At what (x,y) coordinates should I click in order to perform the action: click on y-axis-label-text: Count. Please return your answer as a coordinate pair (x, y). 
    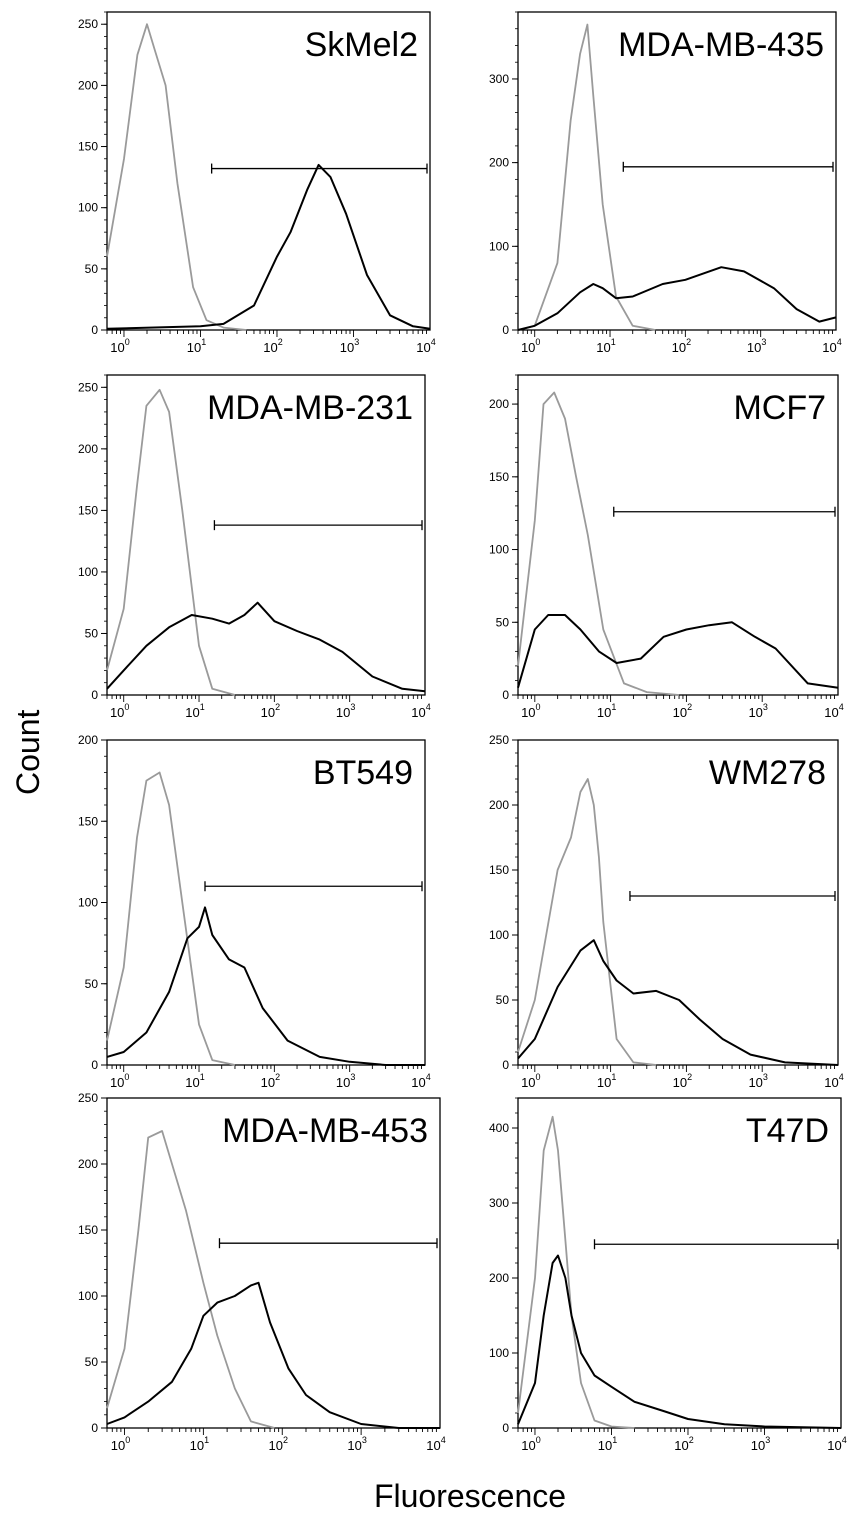
    Looking at the image, I should click on (28, 752).